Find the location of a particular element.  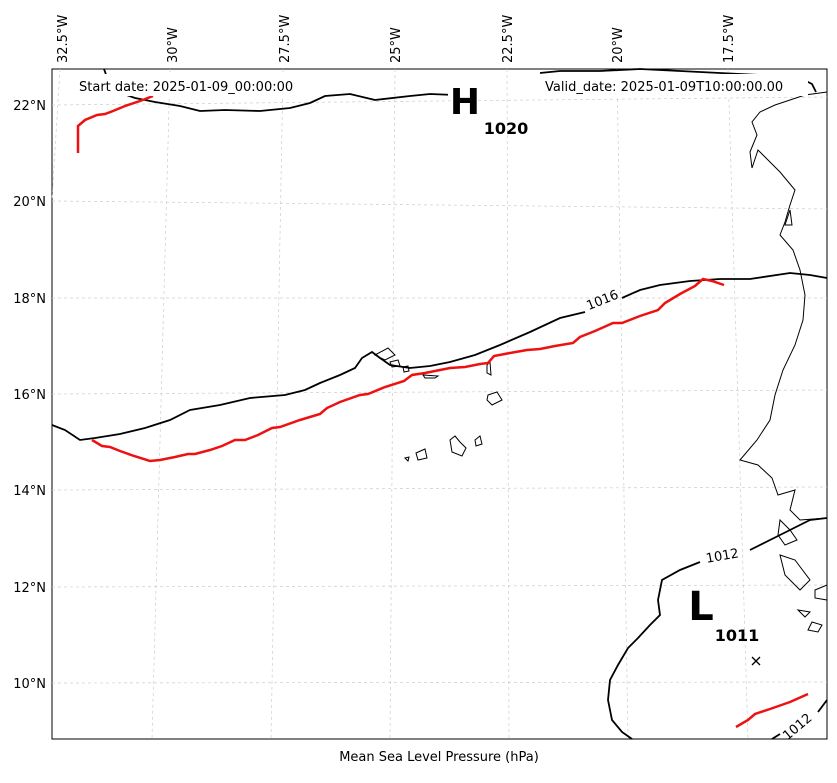

lon-label: 20°W is located at coordinates (618, 45).